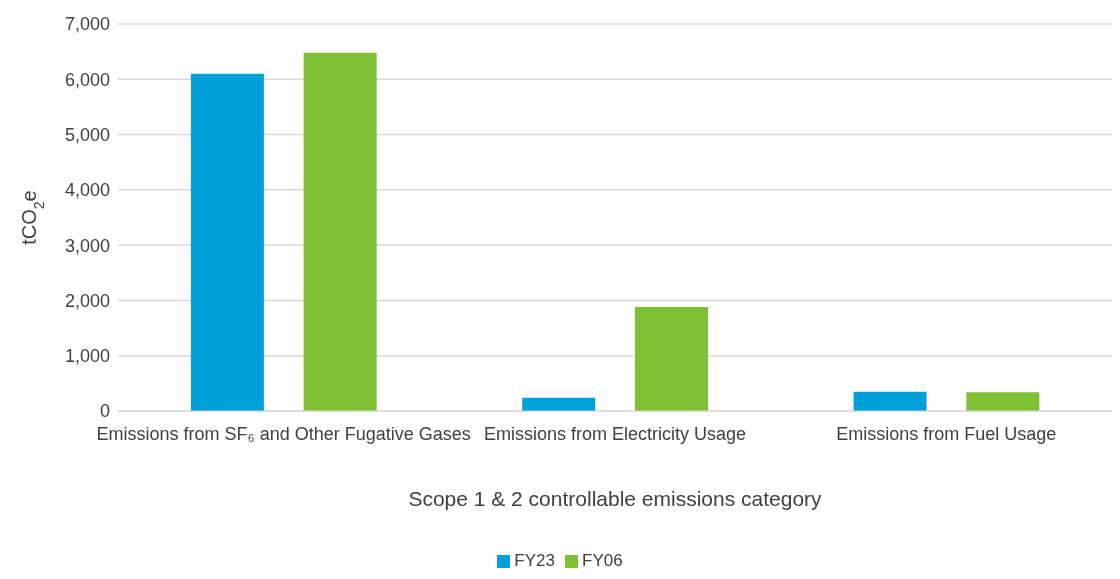 The height and width of the screenshot is (579, 1120). I want to click on y-tick-label: 0, so click(104, 411).